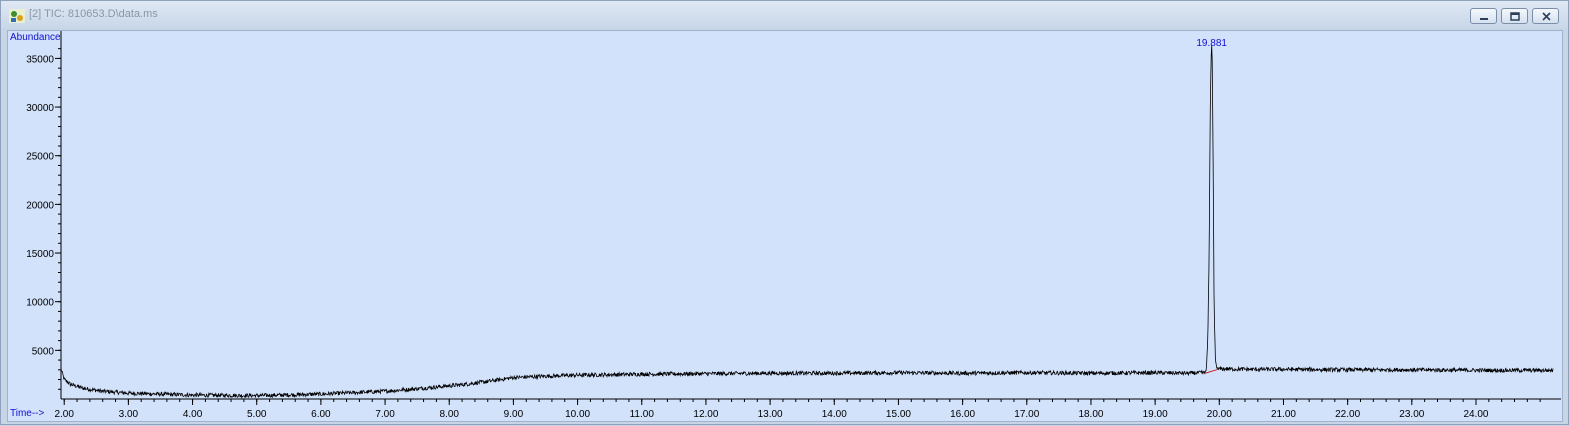  Describe the element at coordinates (577, 414) in the screenshot. I see `x-tick-label: 10.00` at that location.